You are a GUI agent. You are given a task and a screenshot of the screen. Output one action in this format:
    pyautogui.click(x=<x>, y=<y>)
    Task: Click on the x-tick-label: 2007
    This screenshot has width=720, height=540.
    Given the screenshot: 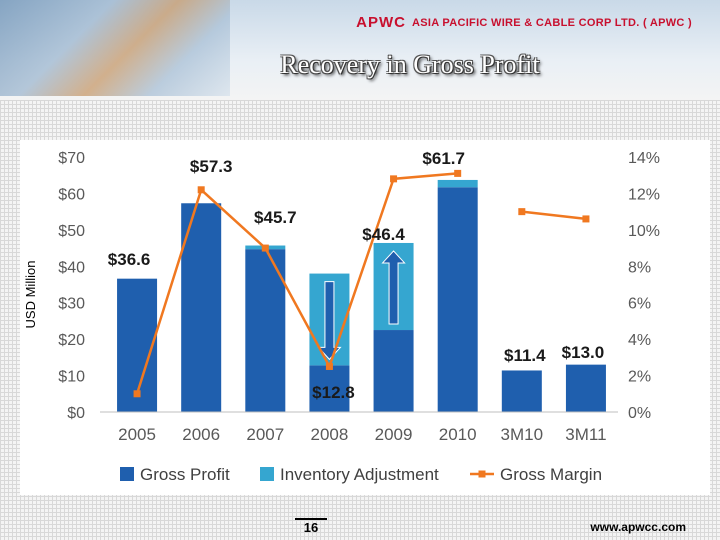 What is the action you would take?
    pyautogui.click(x=265, y=434)
    